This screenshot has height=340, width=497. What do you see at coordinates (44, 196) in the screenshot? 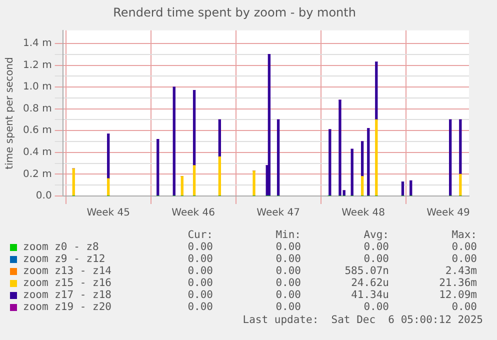
I see `y-tick-label: 0.0` at bounding box center [44, 196].